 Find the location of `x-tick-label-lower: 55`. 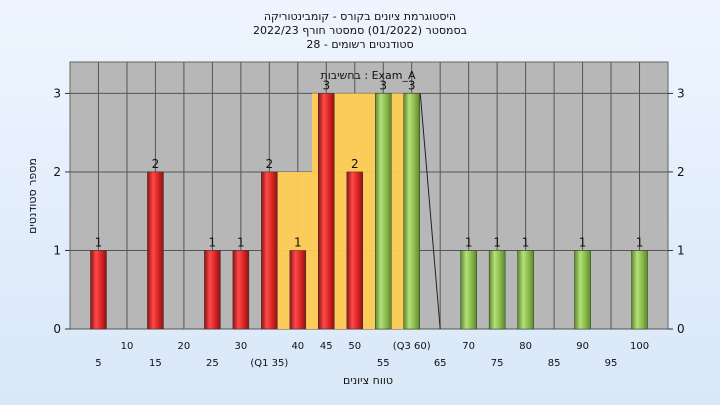

x-tick-label-lower: 55 is located at coordinates (383, 363).